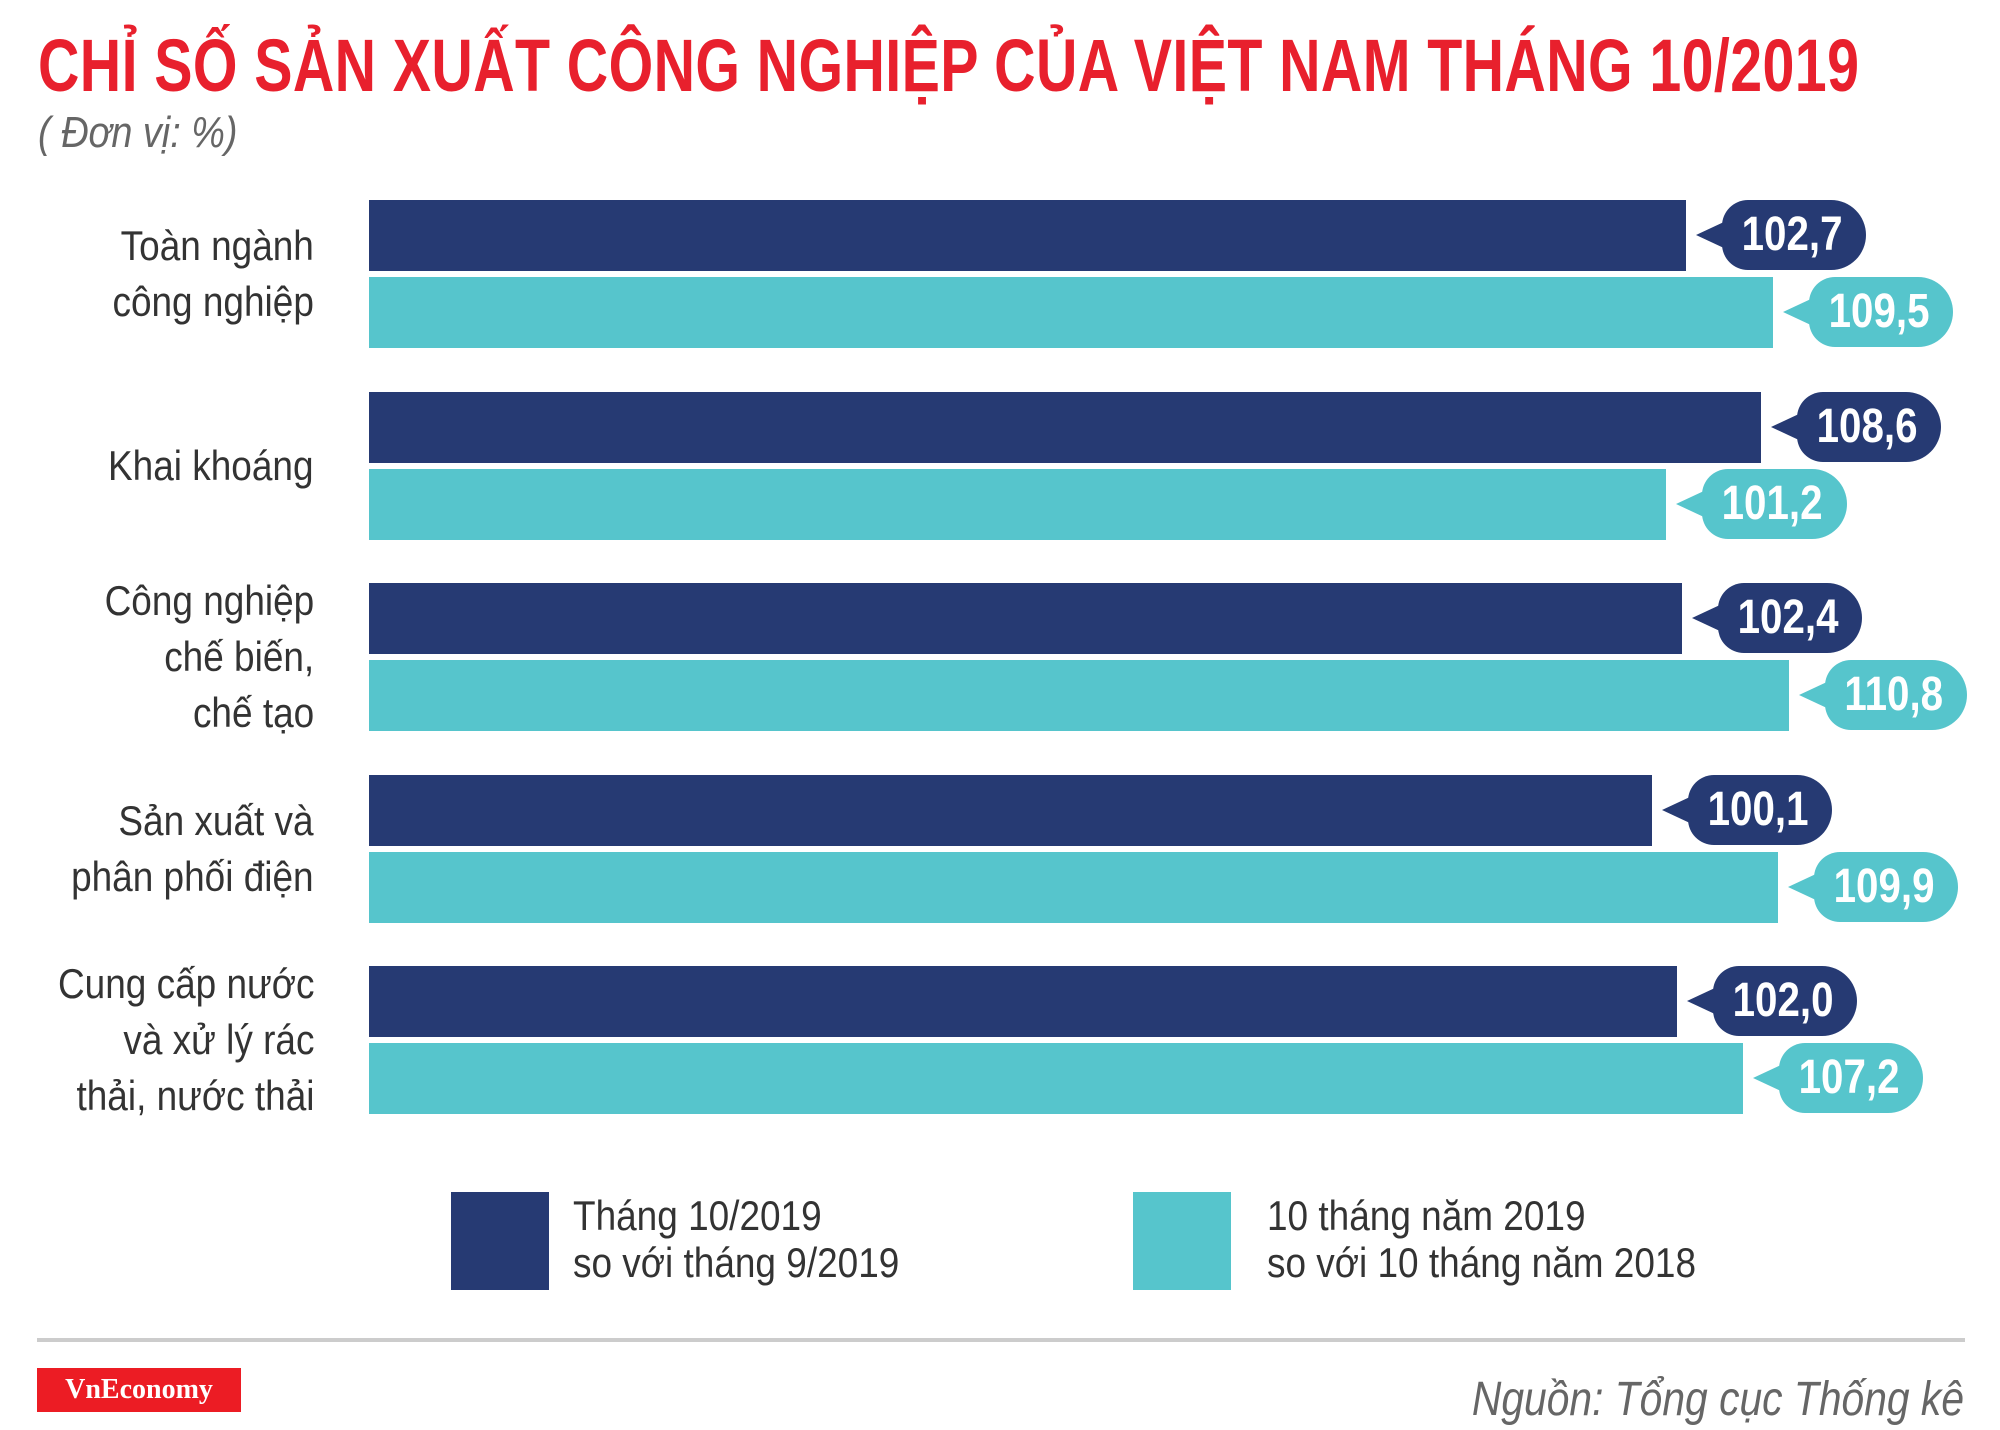 The height and width of the screenshot is (1430, 2000). I want to click on category-label-line: phân phối điện, so click(192, 876).